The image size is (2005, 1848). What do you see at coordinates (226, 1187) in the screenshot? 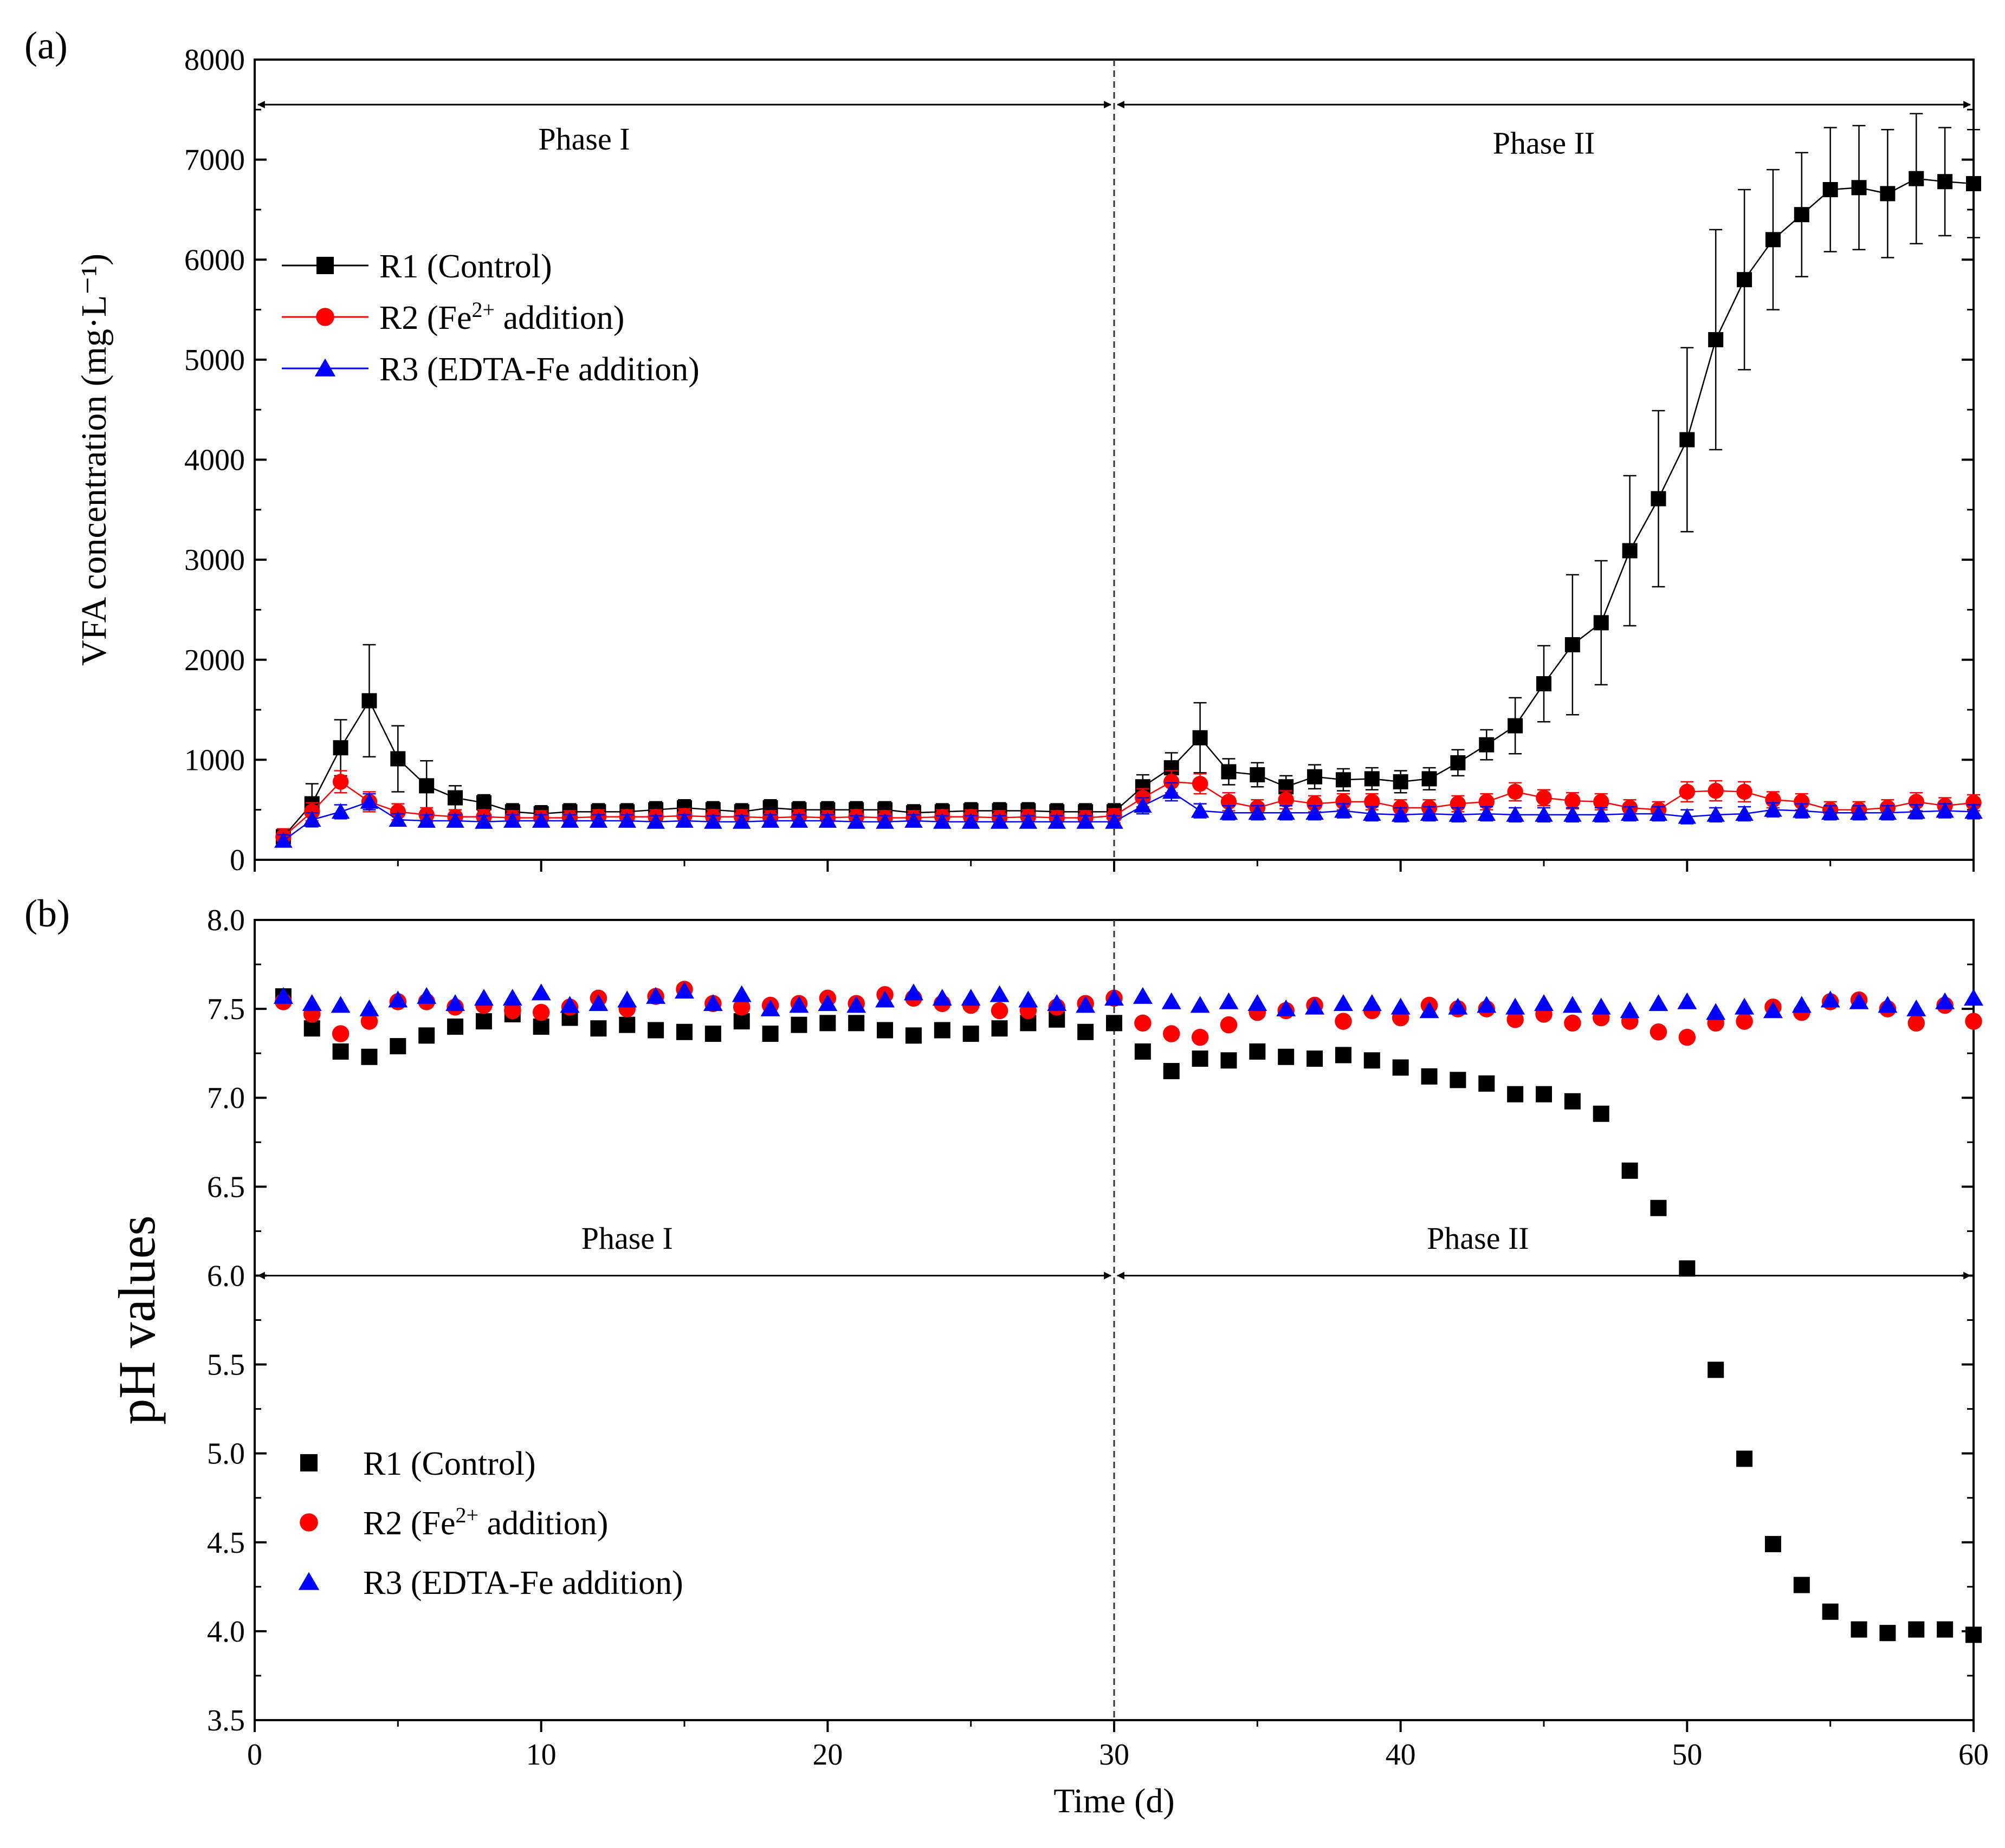
I see `y-tick-label: 6.5` at bounding box center [226, 1187].